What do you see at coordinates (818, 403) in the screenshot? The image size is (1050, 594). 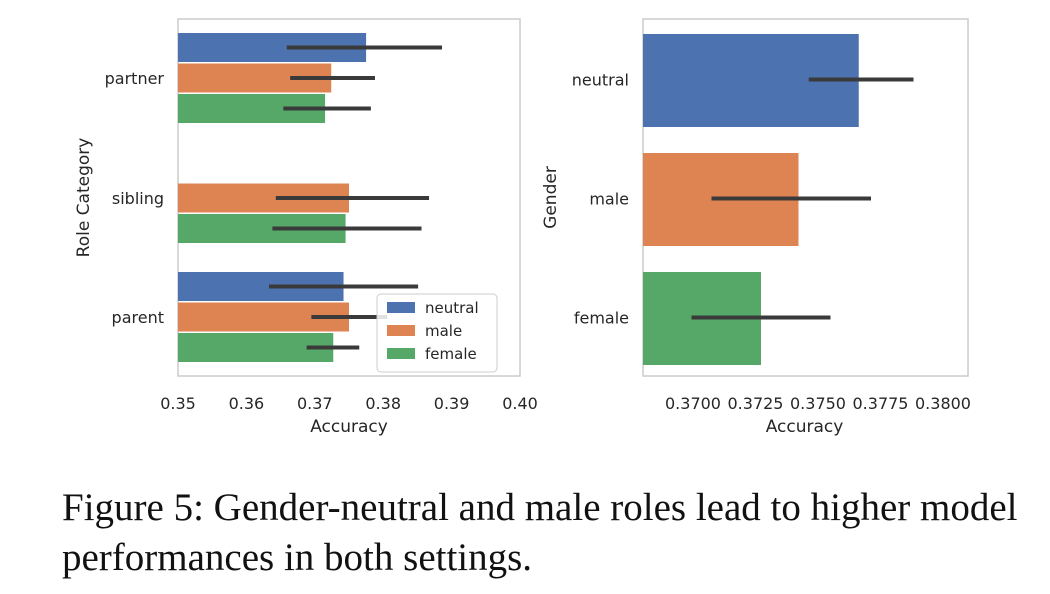 I see `xtick-label: 0.3750` at bounding box center [818, 403].